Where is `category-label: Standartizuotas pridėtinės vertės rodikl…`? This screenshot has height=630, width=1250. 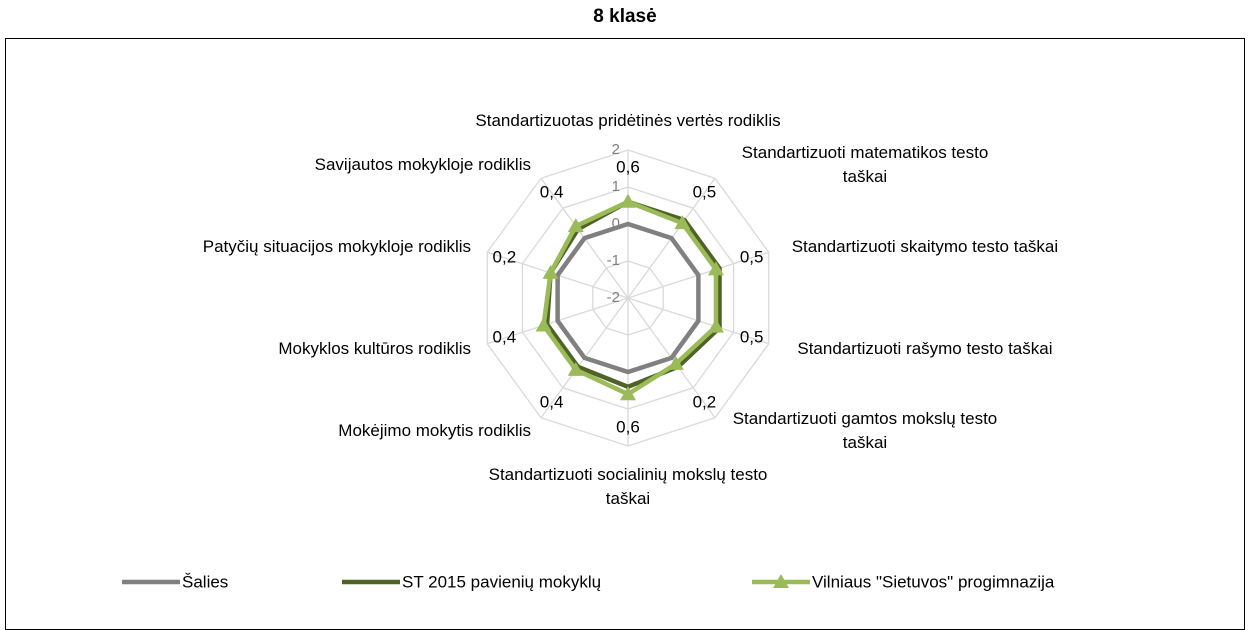 category-label: Standartizuotas pridėtinės vertės rodikl… is located at coordinates (628, 120).